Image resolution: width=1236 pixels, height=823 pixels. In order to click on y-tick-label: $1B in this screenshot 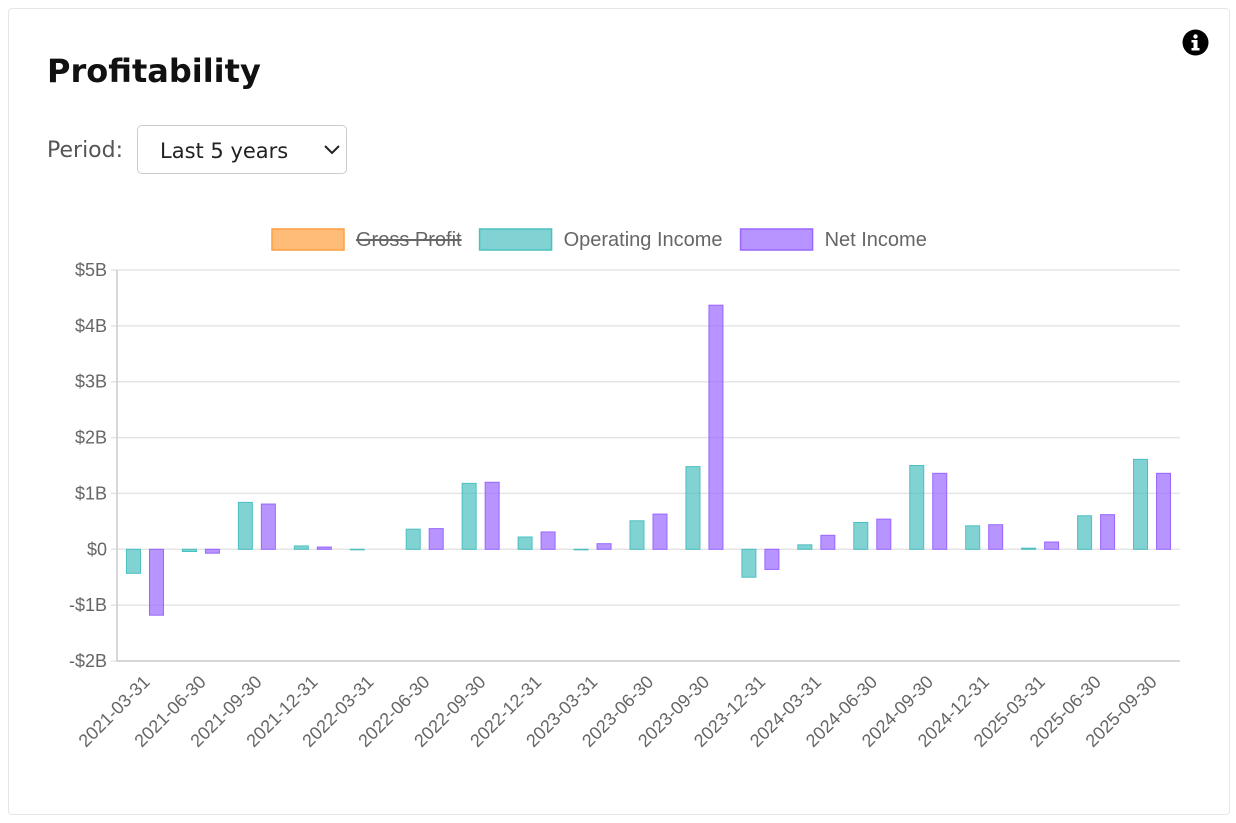, I will do `click(91, 493)`.